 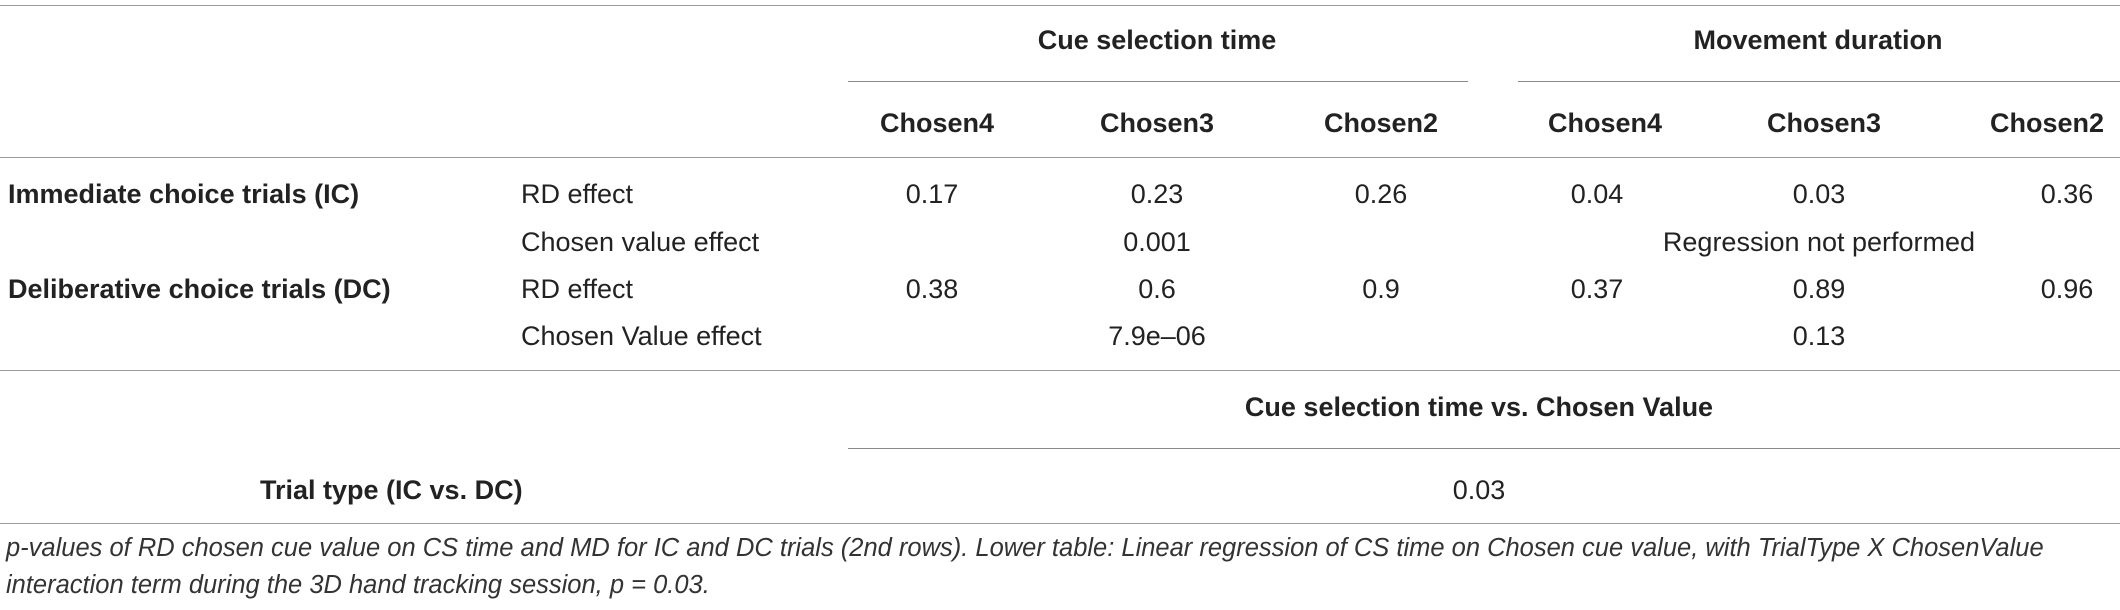 What do you see at coordinates (199, 289) in the screenshot?
I see `row-label-dc: Deliberative choice trials (DC)` at bounding box center [199, 289].